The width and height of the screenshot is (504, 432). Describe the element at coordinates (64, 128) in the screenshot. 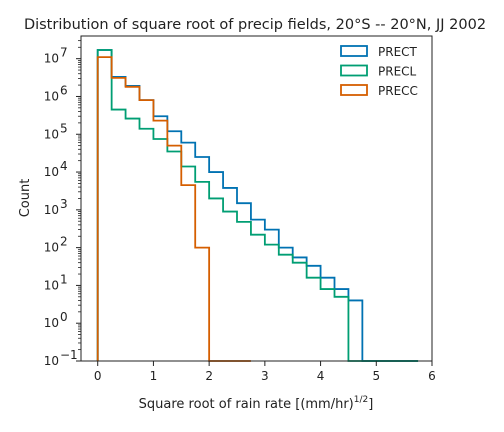

I see `y-tick-exponent: 5` at that location.